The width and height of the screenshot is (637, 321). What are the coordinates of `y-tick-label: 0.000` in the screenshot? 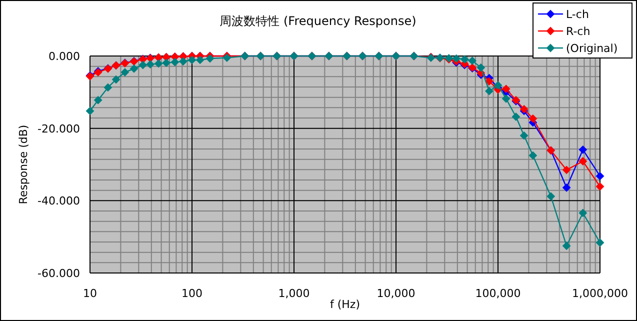 It's located at (64, 56).